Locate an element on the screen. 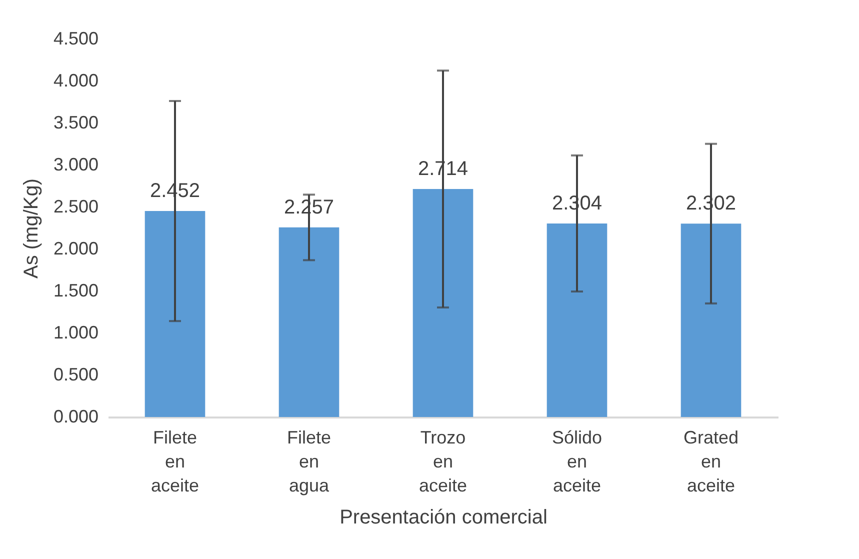  y-tick-label: 1.000 is located at coordinates (75, 332).